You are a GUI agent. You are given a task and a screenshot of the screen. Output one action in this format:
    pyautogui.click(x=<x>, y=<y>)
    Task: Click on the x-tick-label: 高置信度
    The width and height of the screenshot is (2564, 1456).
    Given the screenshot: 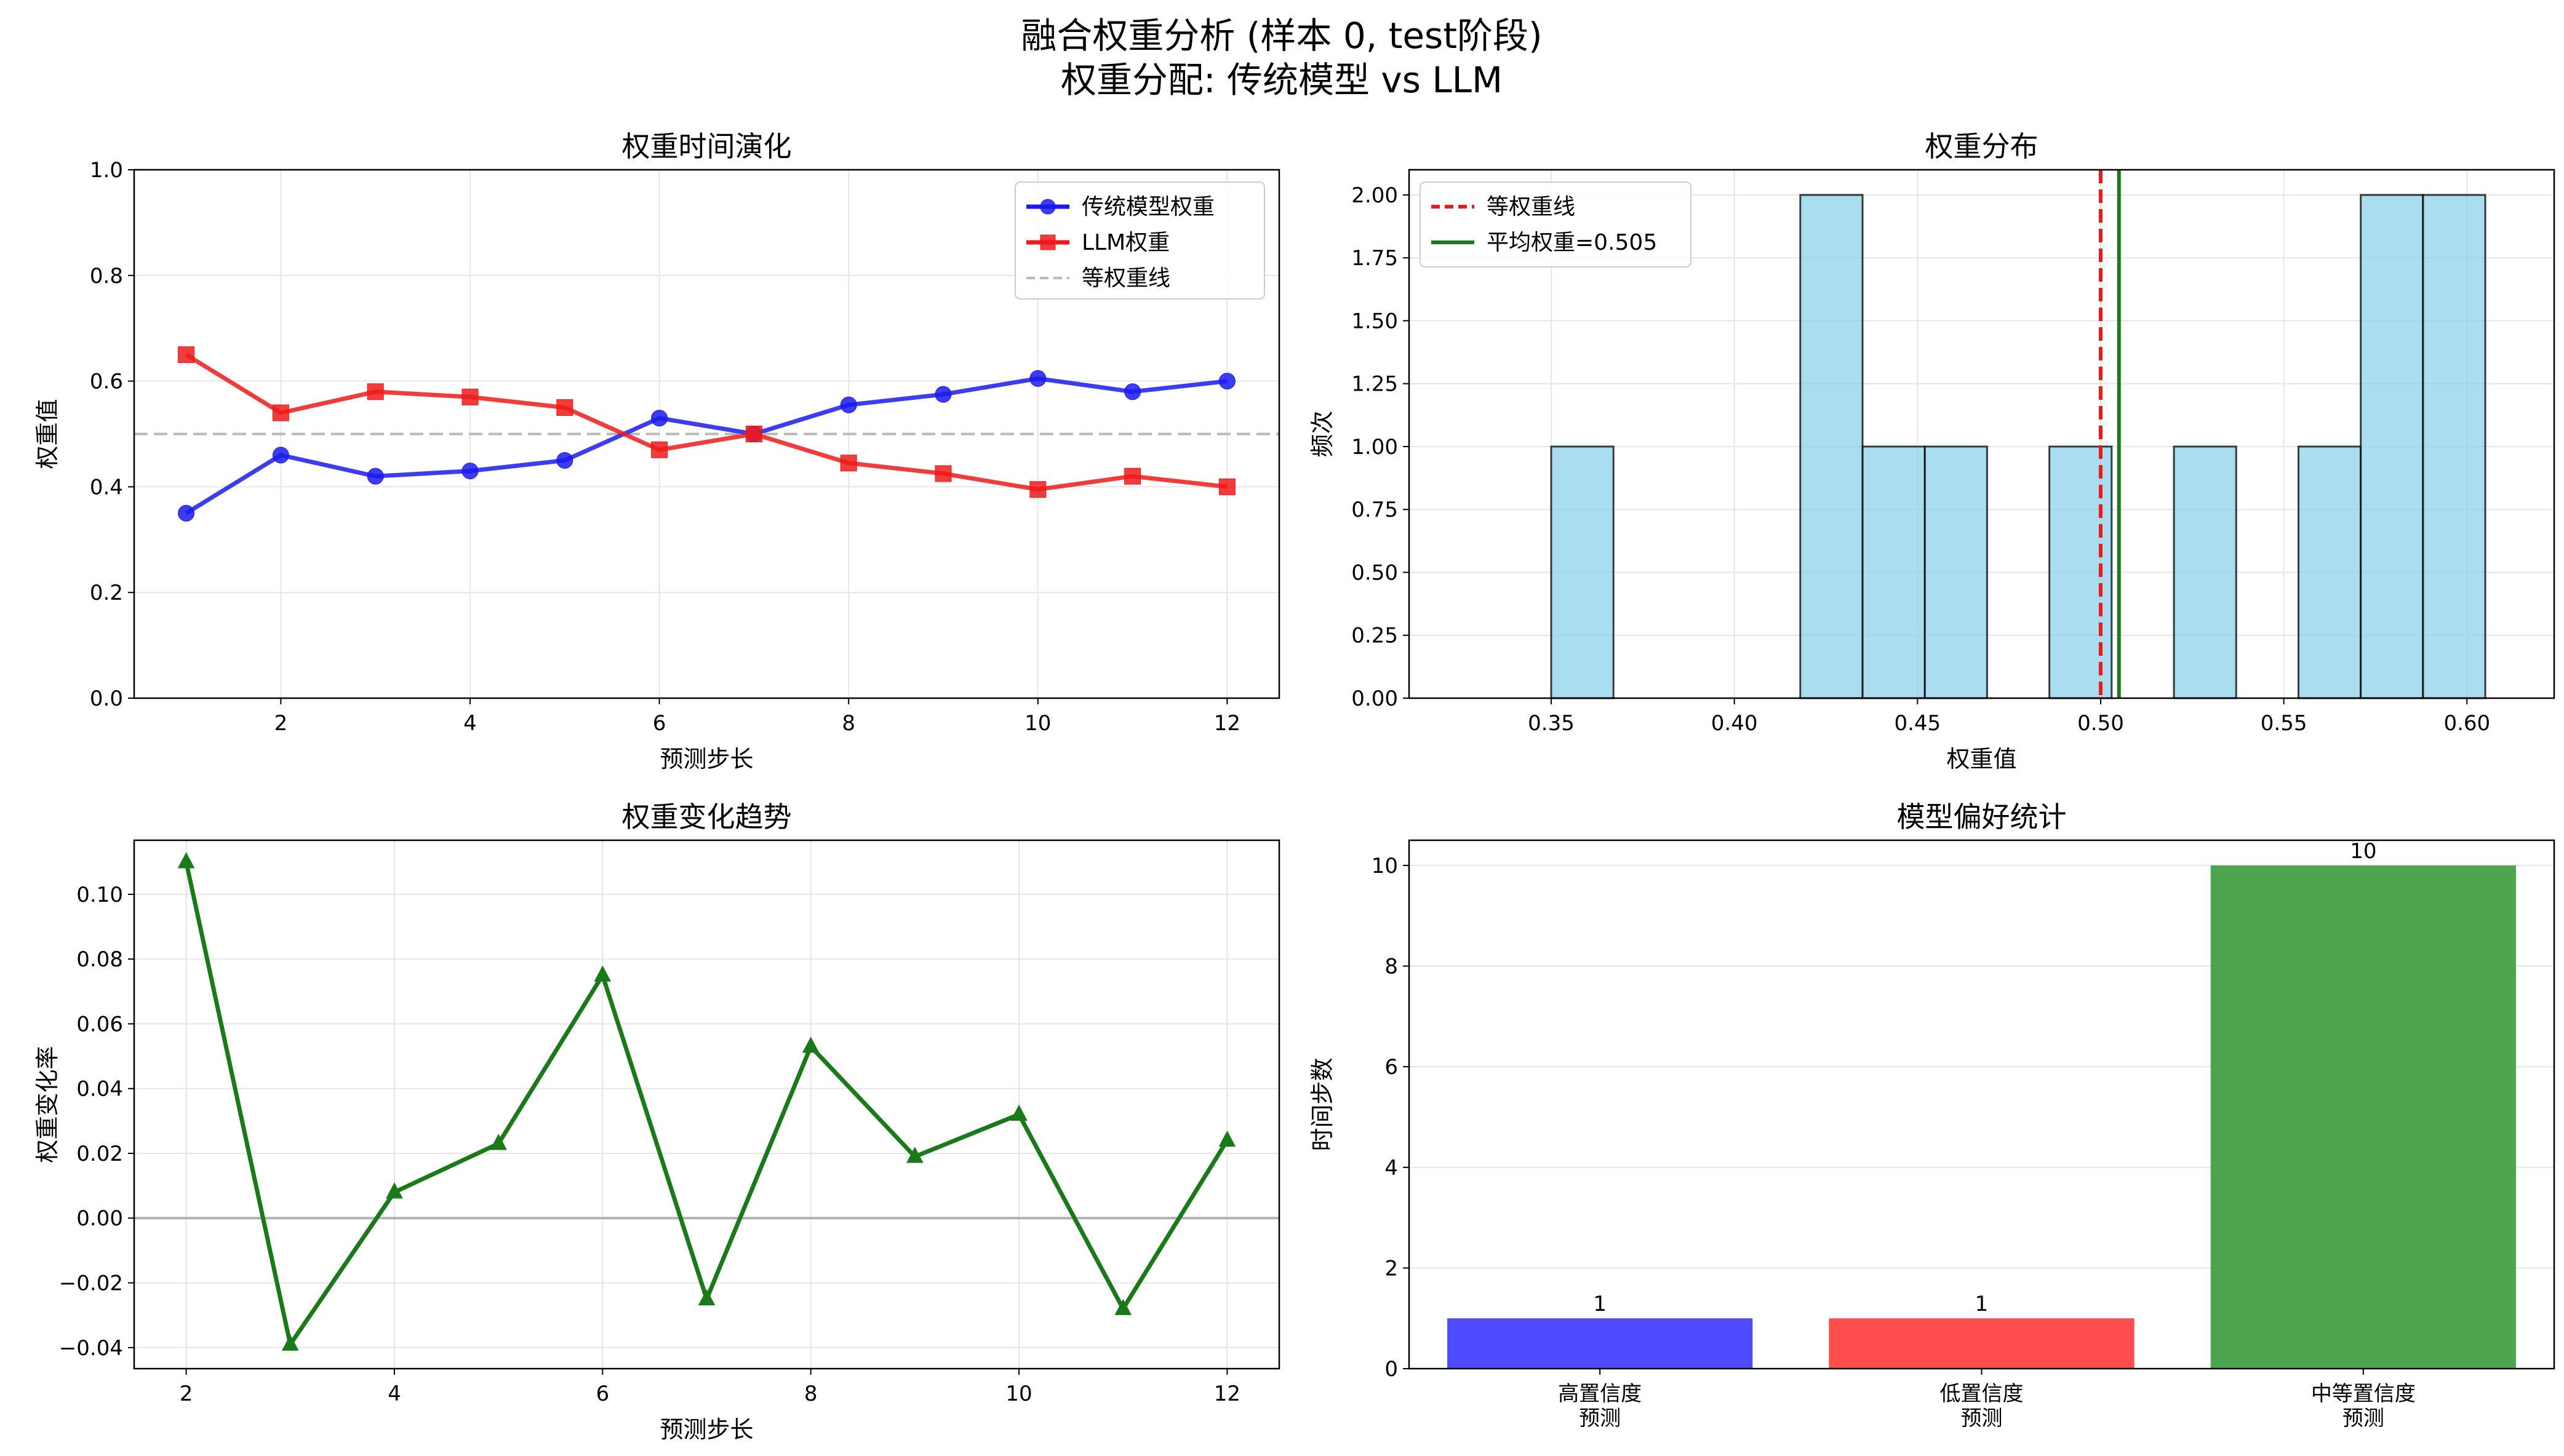 What is the action you would take?
    pyautogui.click(x=1600, y=1394)
    